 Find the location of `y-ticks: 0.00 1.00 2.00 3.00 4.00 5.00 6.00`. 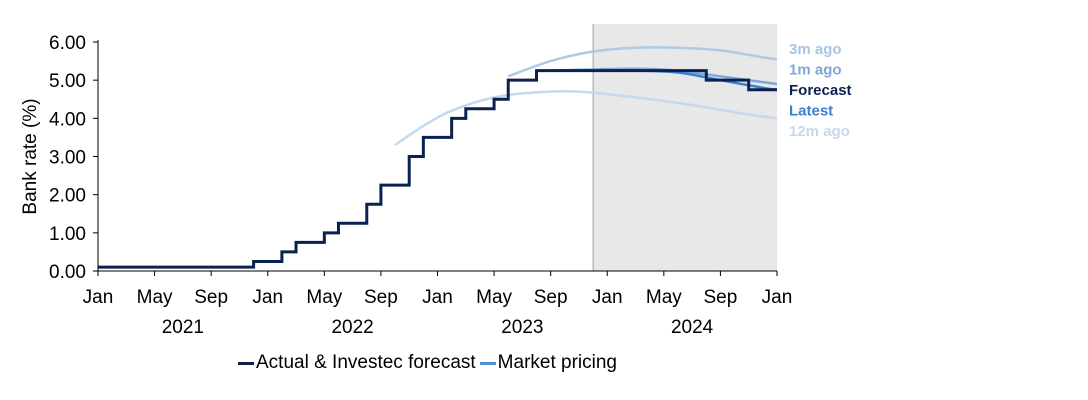

y-ticks: 0.00 1.00 2.00 3.00 4.00 5.00 6.00 is located at coordinates (73, 158).